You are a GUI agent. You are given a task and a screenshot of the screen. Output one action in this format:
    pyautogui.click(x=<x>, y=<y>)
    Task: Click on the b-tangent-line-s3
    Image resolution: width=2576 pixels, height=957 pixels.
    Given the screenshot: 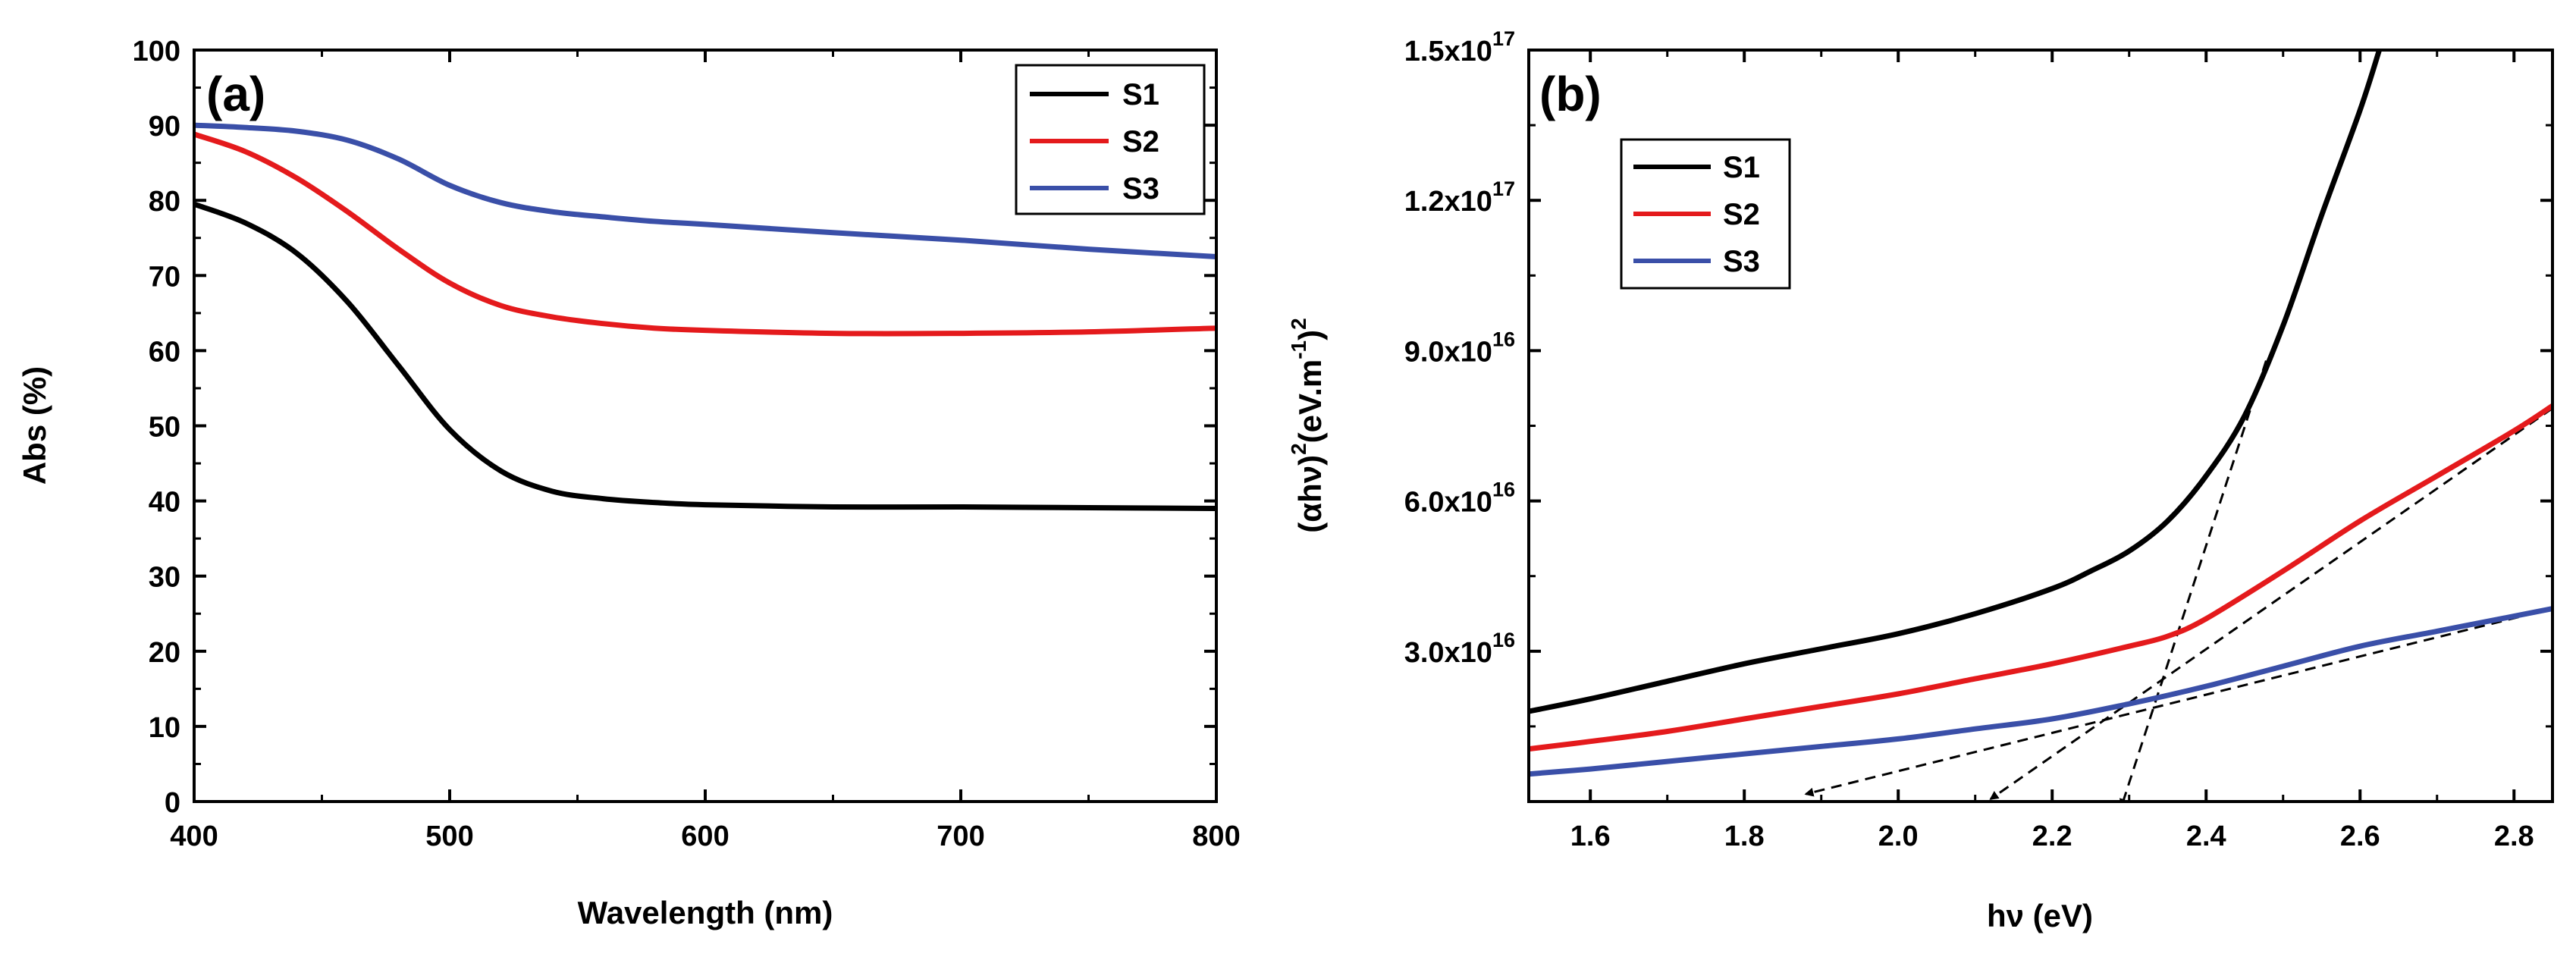 What is the action you would take?
    pyautogui.click(x=2178, y=702)
    